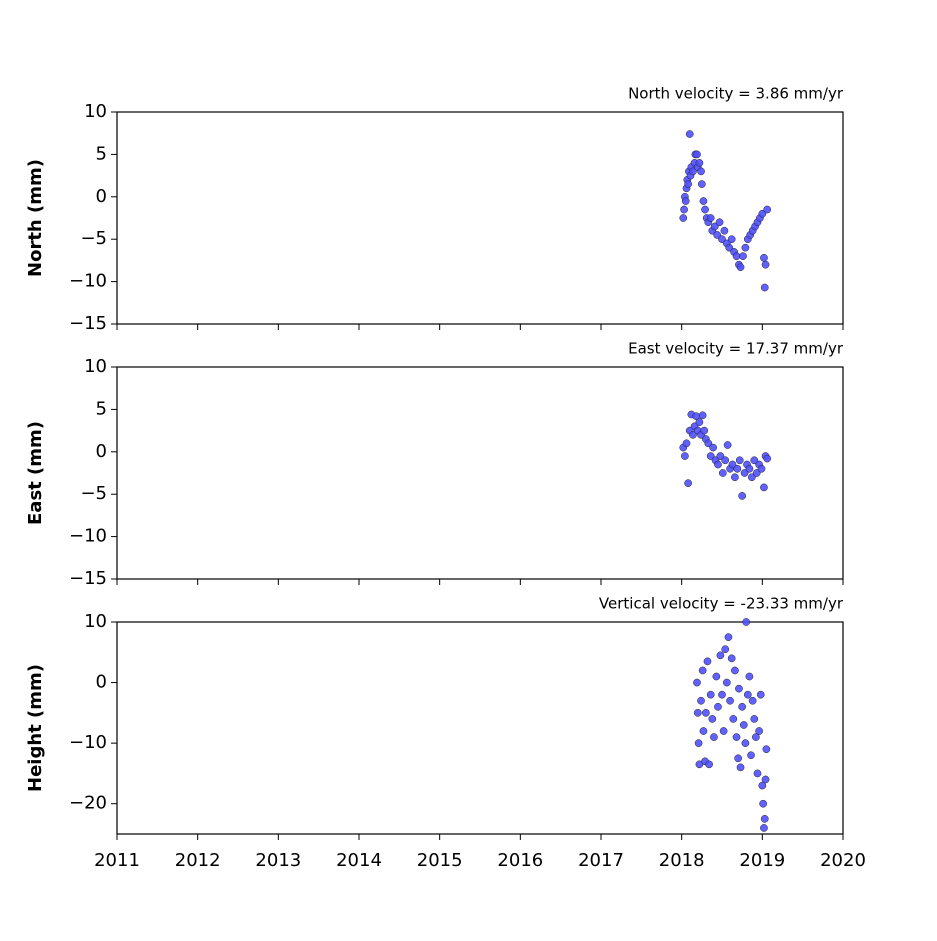 Image resolution: width=937 pixels, height=941 pixels. Describe the element at coordinates (35, 728) in the screenshot. I see `y-axis-label: Height (mm)` at that location.